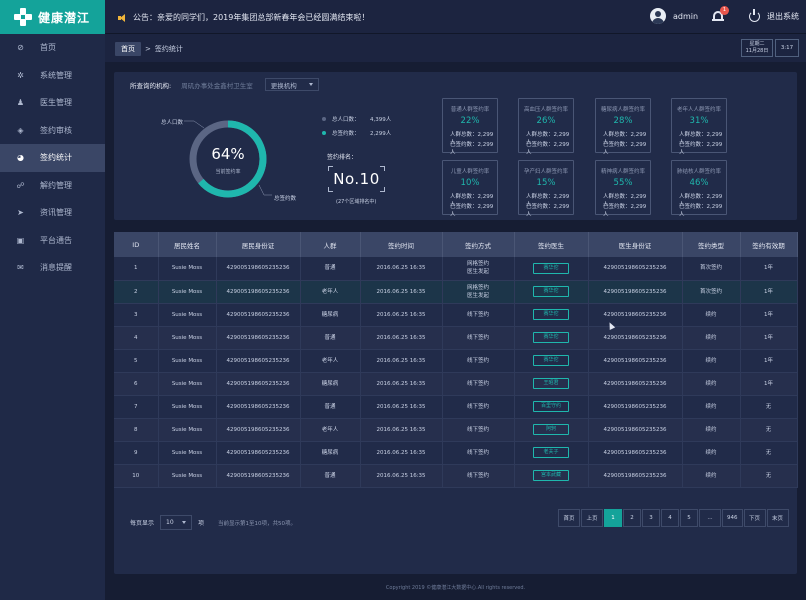 The width and height of the screenshot is (806, 600). I want to click on rate-card: 普通人群签约率 22% 人群总数：2,299人 已签约数：2,299人, so click(470, 127).